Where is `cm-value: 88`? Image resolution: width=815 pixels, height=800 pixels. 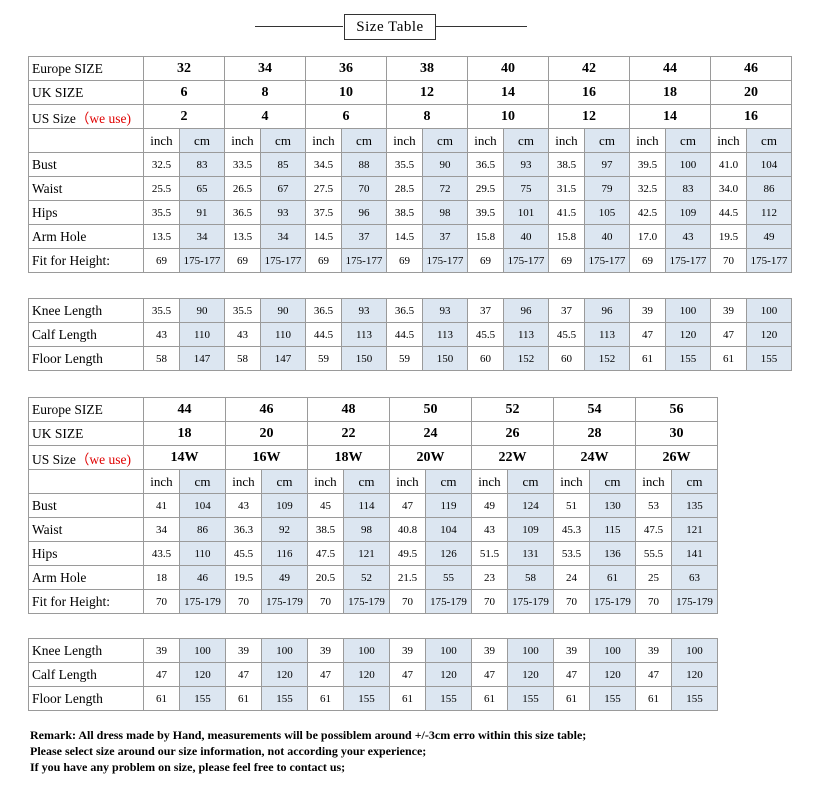
cm-value: 88 is located at coordinates (364, 164).